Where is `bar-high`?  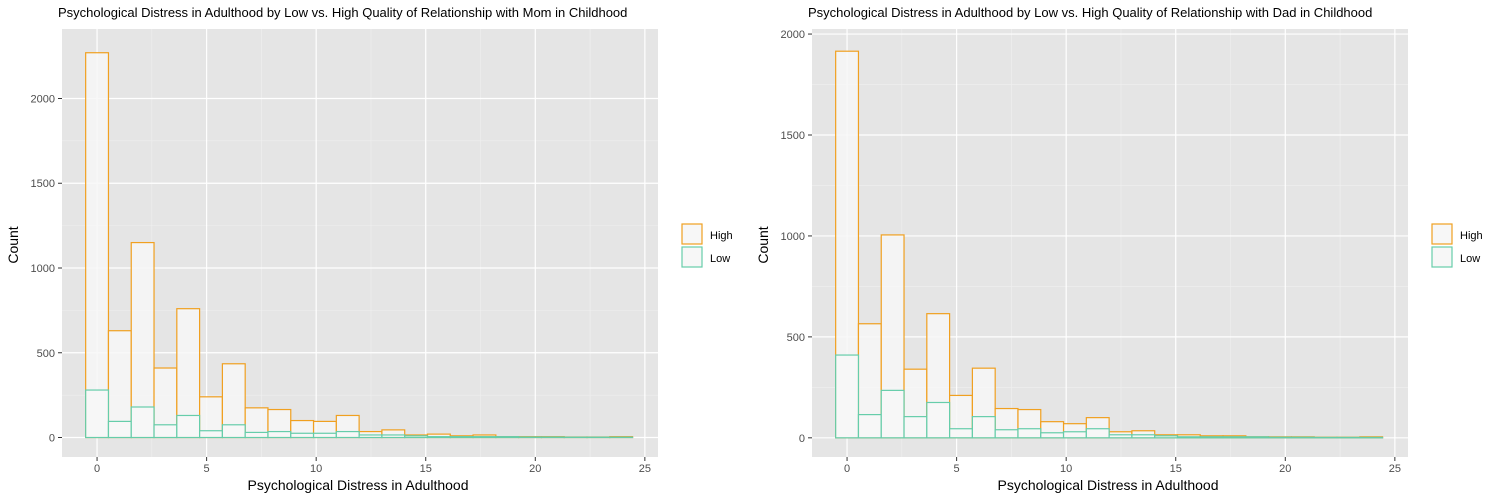 bar-high is located at coordinates (97, 245).